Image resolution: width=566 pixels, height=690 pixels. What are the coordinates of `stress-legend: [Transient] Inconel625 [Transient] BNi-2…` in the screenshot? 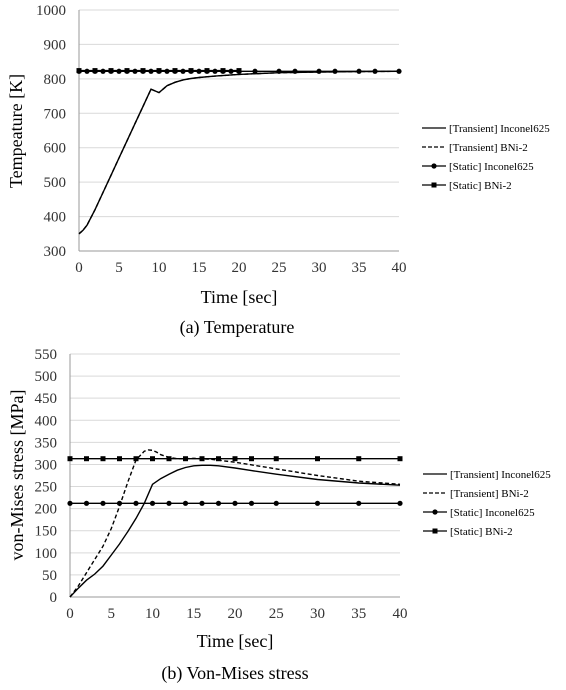 It's located at (487, 503).